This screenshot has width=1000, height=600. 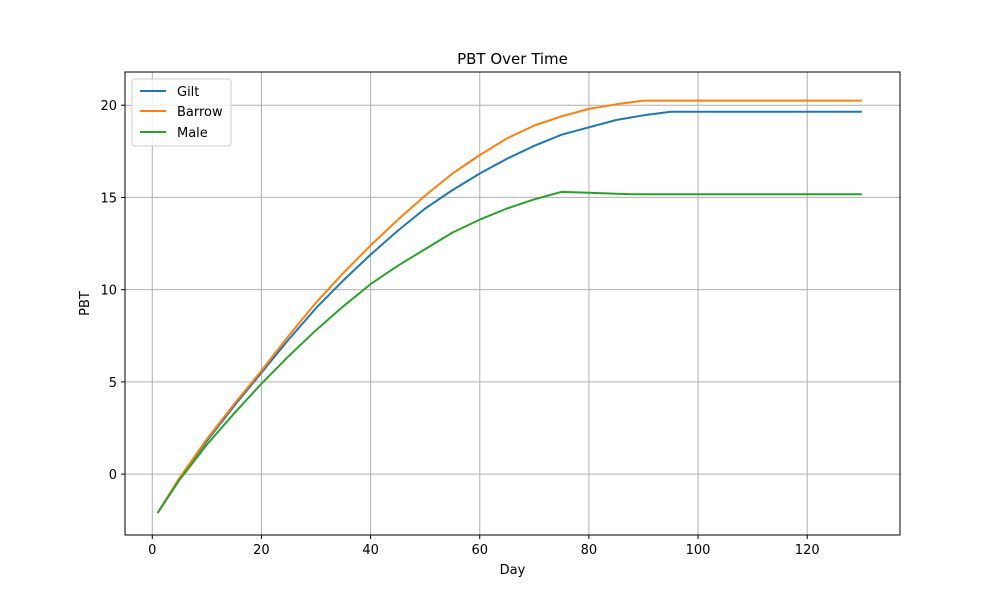 I want to click on legend-label-gilt: Gilt, so click(x=188, y=92).